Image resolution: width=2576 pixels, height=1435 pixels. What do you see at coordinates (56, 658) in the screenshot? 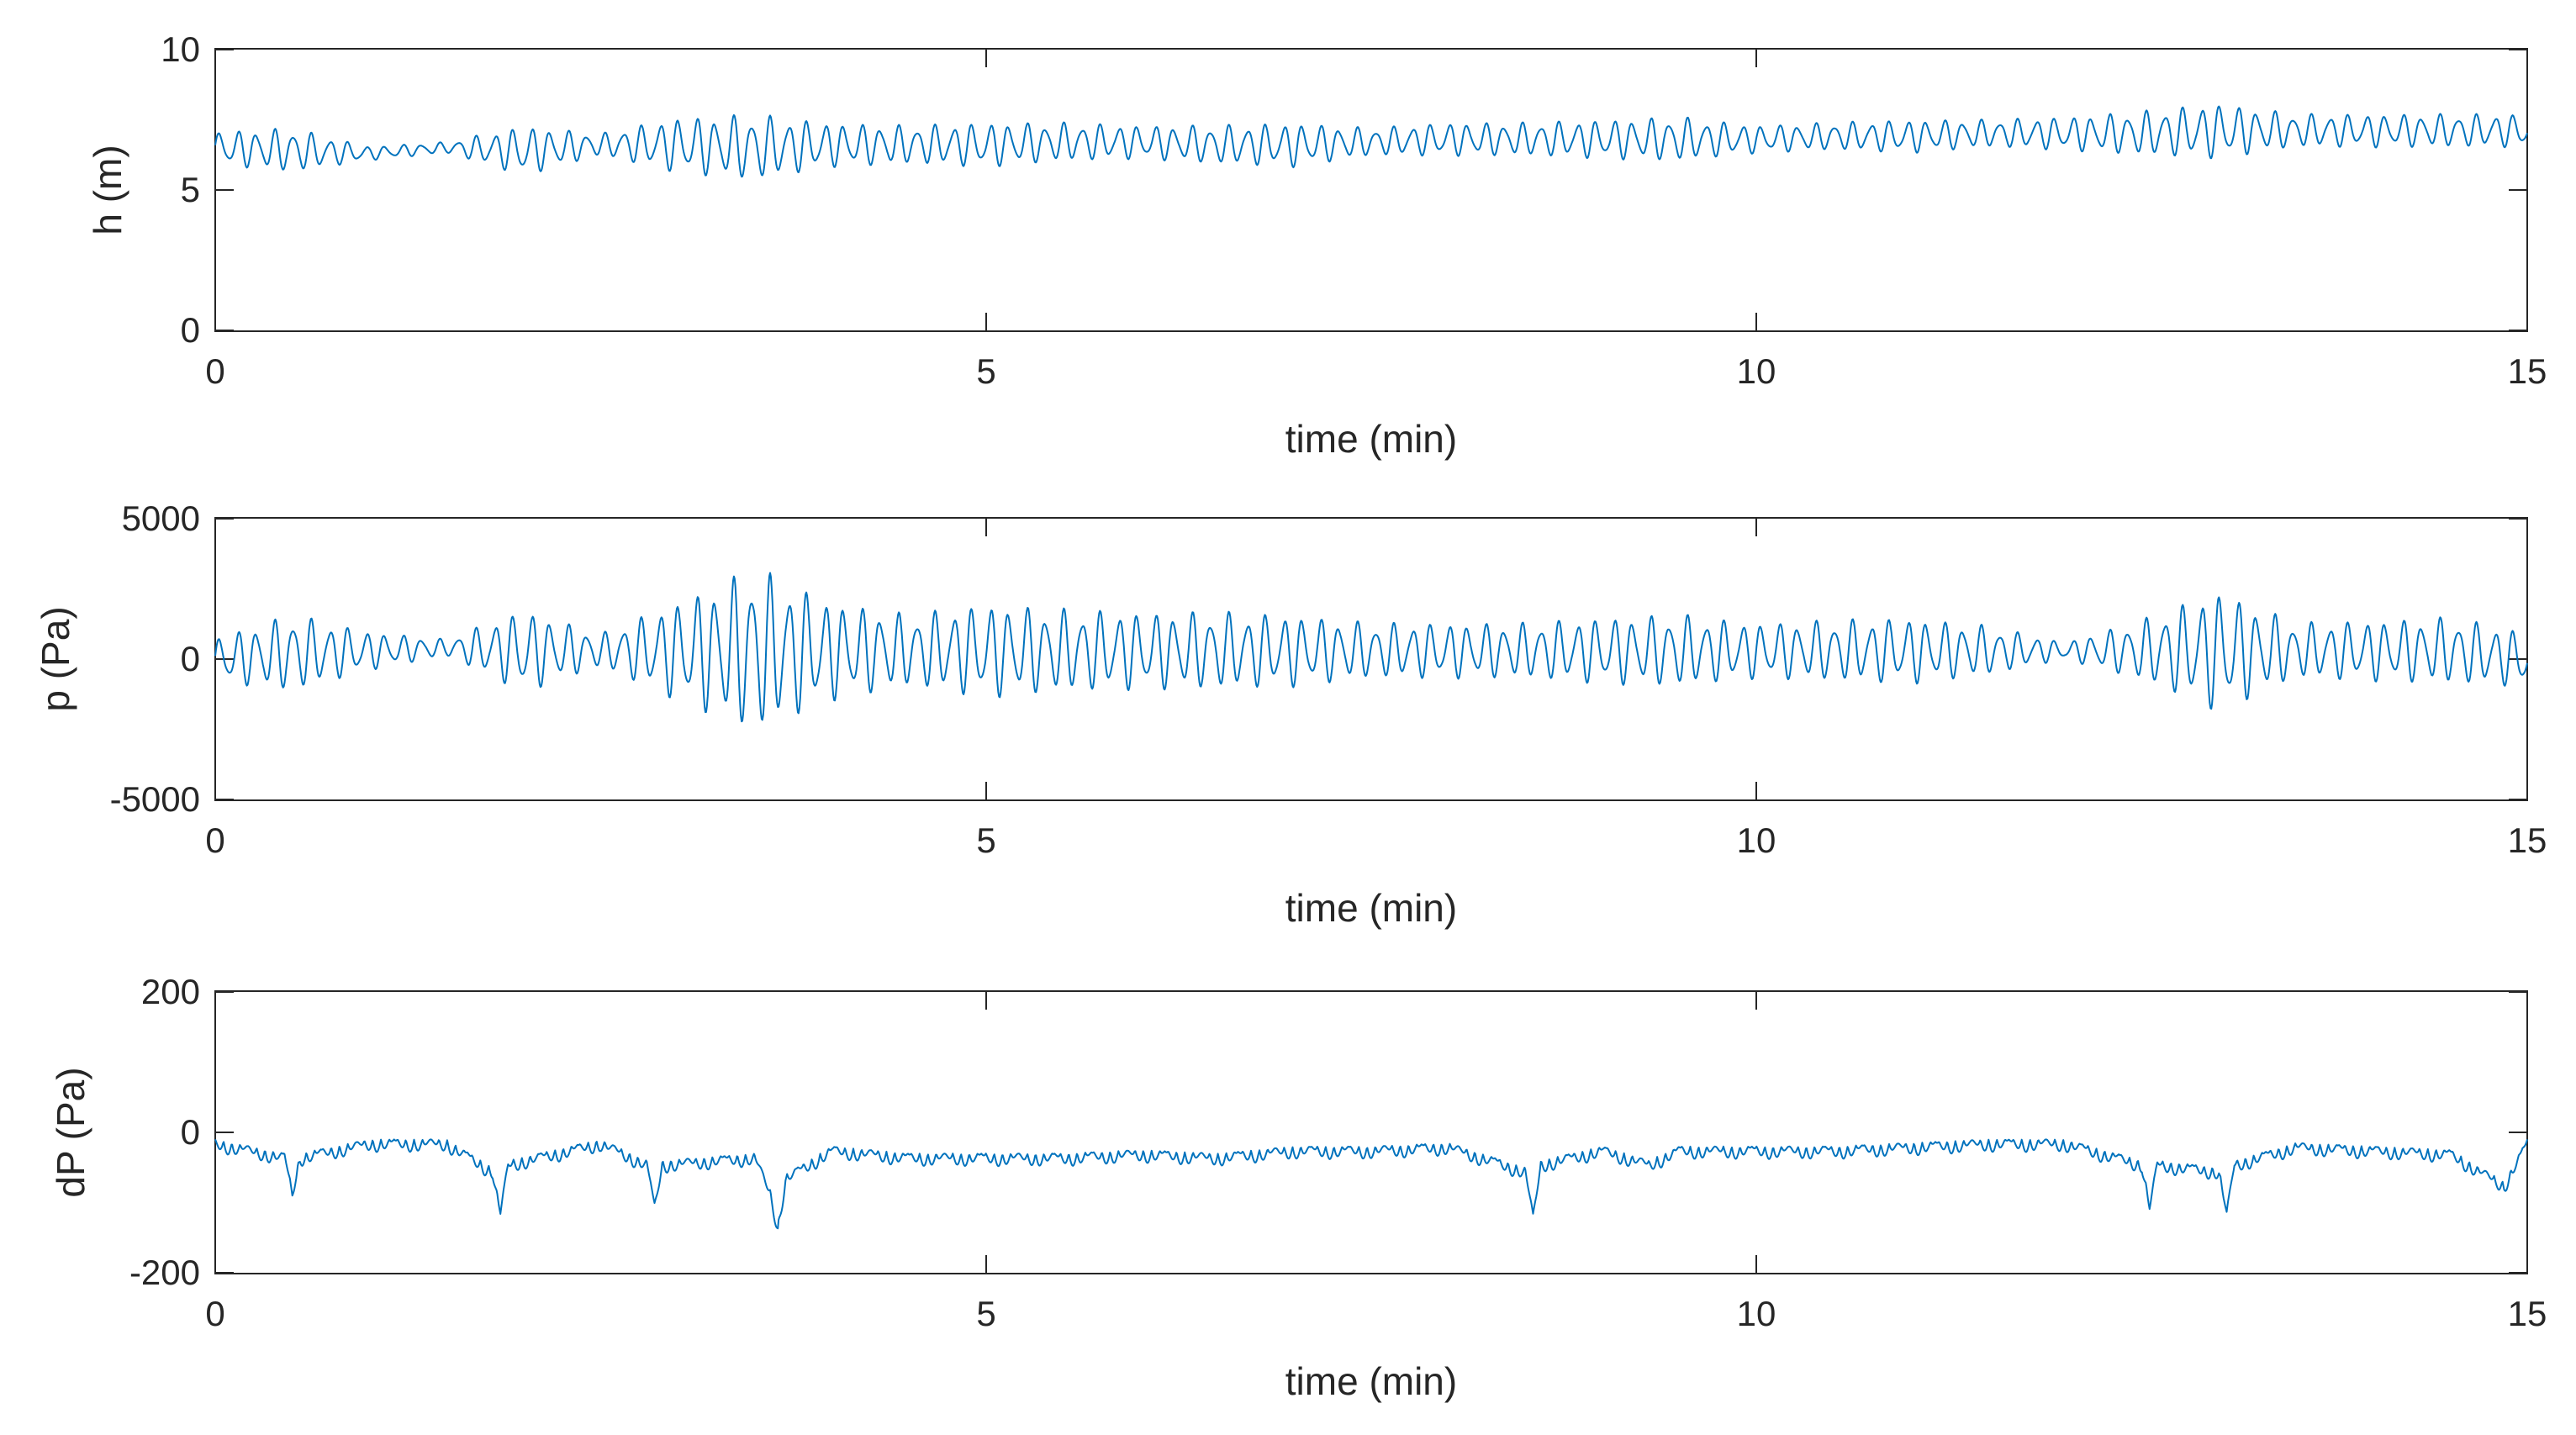
I see `y-axis-label: p (Pa)` at bounding box center [56, 658].